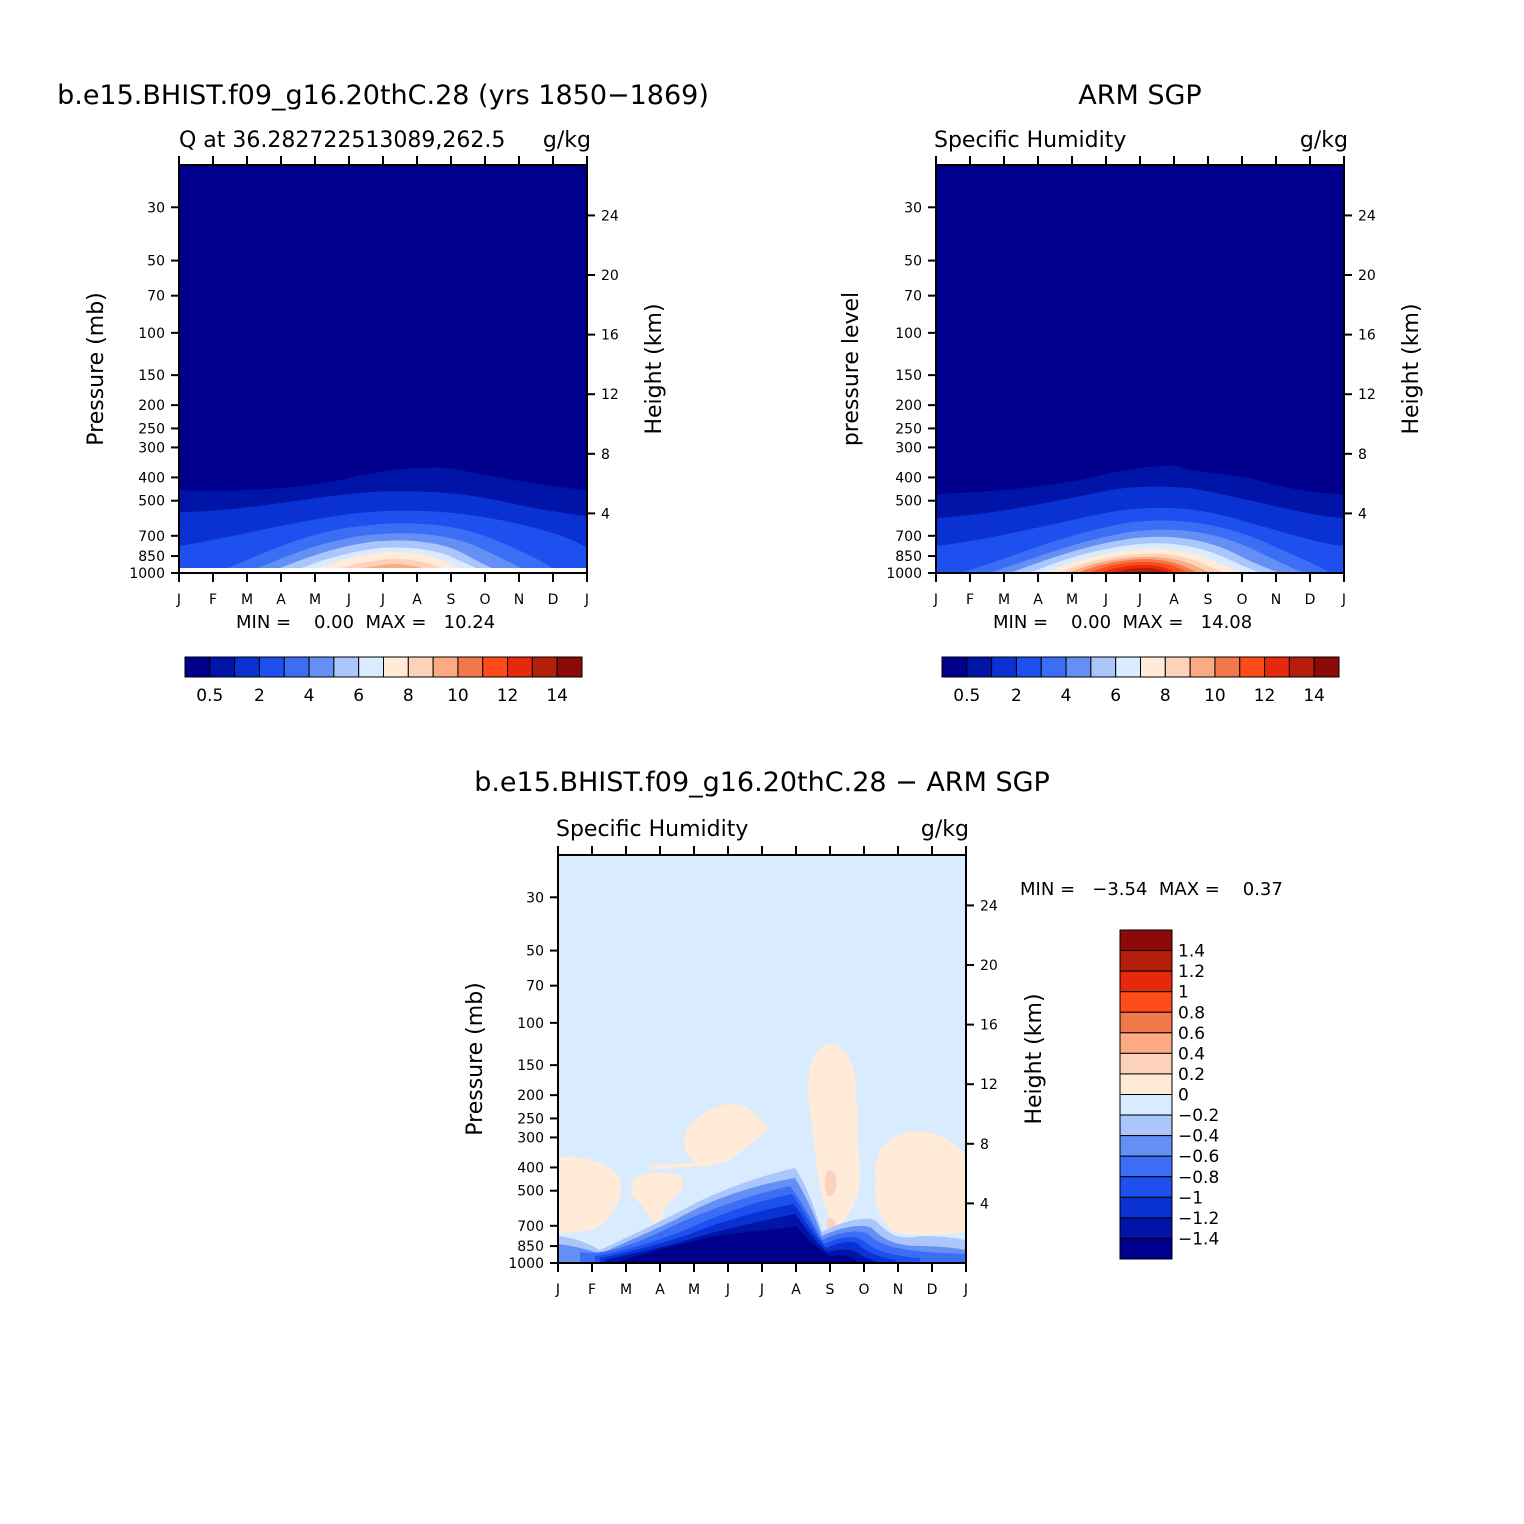 The image size is (1524, 1524). I want to click on colorbar-label: 0.8, so click(1191, 1013).